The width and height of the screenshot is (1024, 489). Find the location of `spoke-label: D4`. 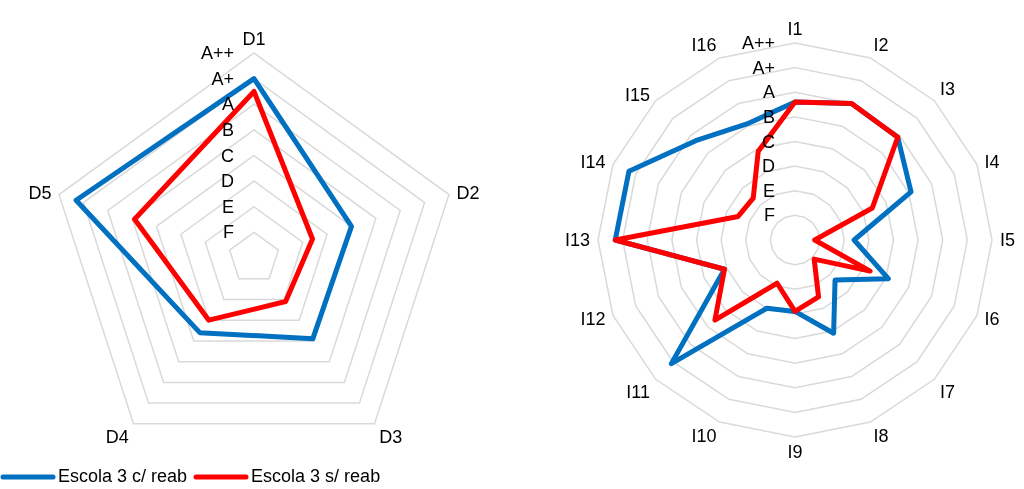

spoke-label: D4 is located at coordinates (117, 437).